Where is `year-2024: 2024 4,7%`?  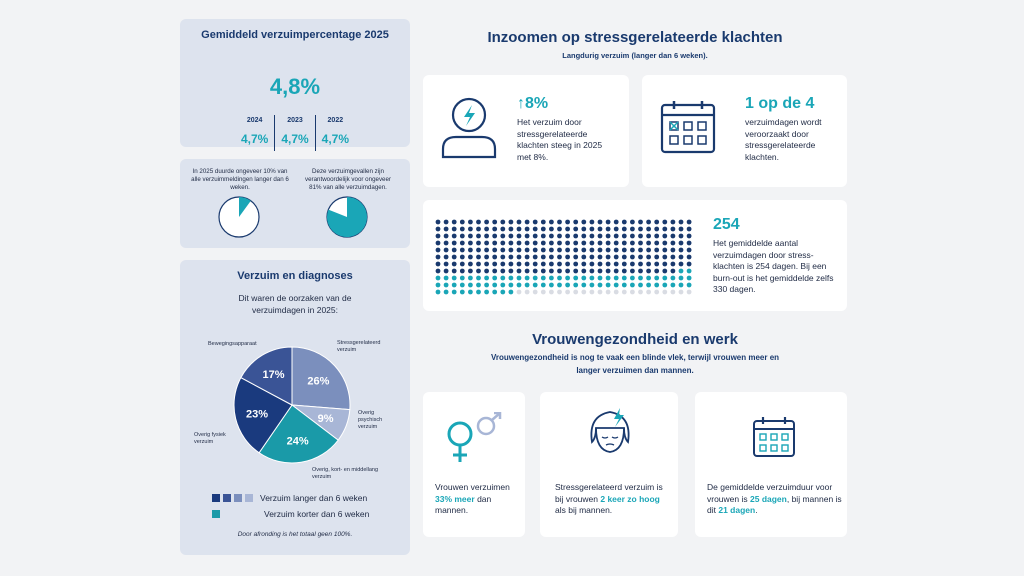 year-2024: 2024 4,7% is located at coordinates (254, 131).